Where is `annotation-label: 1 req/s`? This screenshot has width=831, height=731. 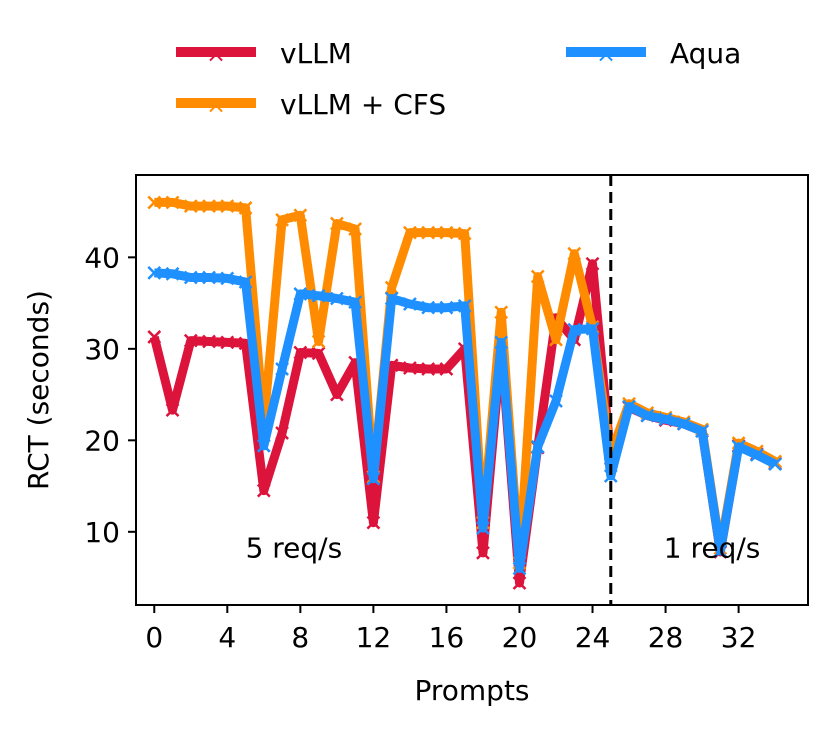
annotation-label: 1 req/s is located at coordinates (712, 547).